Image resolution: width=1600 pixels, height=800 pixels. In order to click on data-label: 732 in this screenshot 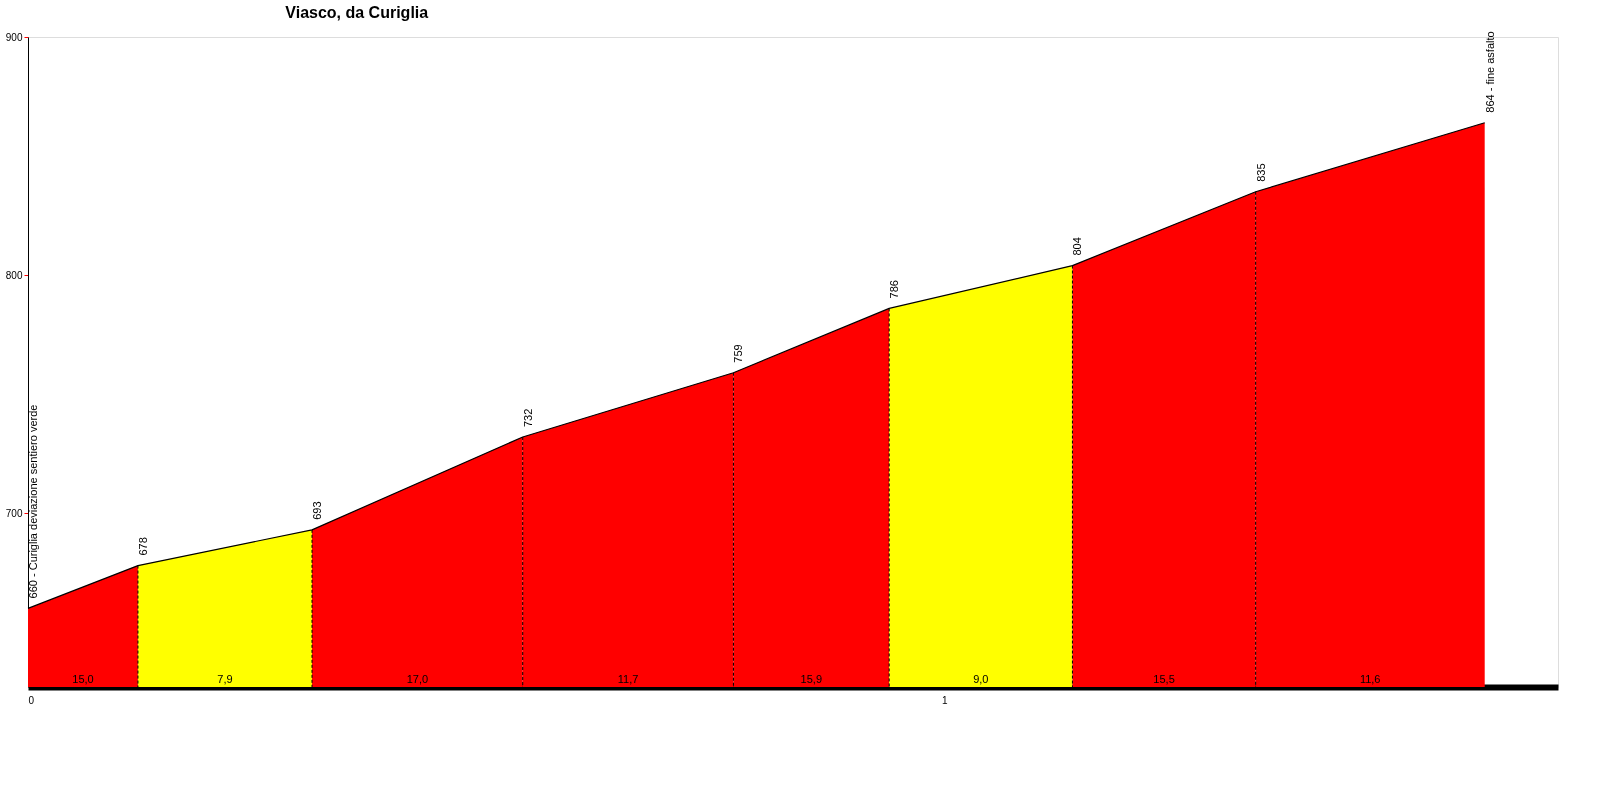, I will do `click(527, 417)`.